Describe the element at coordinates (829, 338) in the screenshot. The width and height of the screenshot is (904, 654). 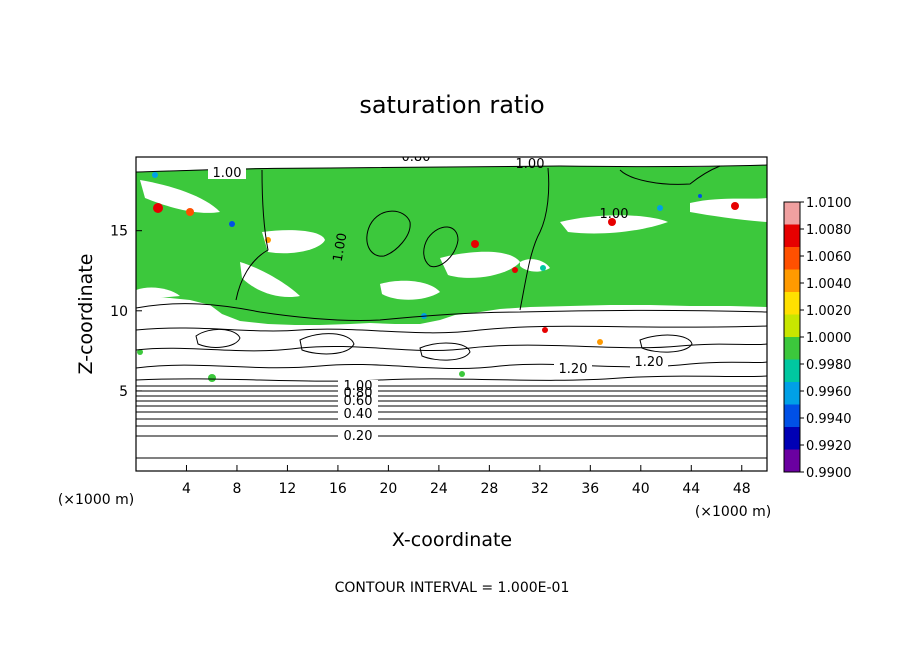
I see `colorbar-tick-label: 1.0000` at that location.